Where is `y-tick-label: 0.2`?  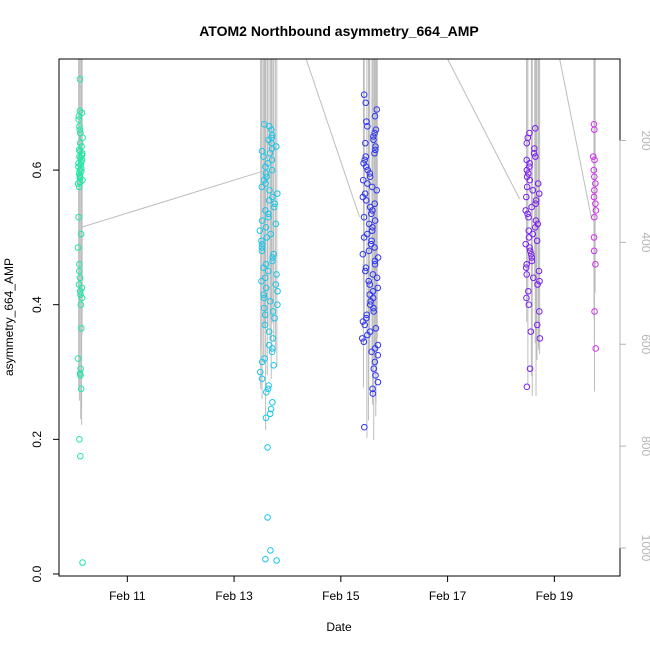 y-tick-label: 0.2 is located at coordinates (37, 439).